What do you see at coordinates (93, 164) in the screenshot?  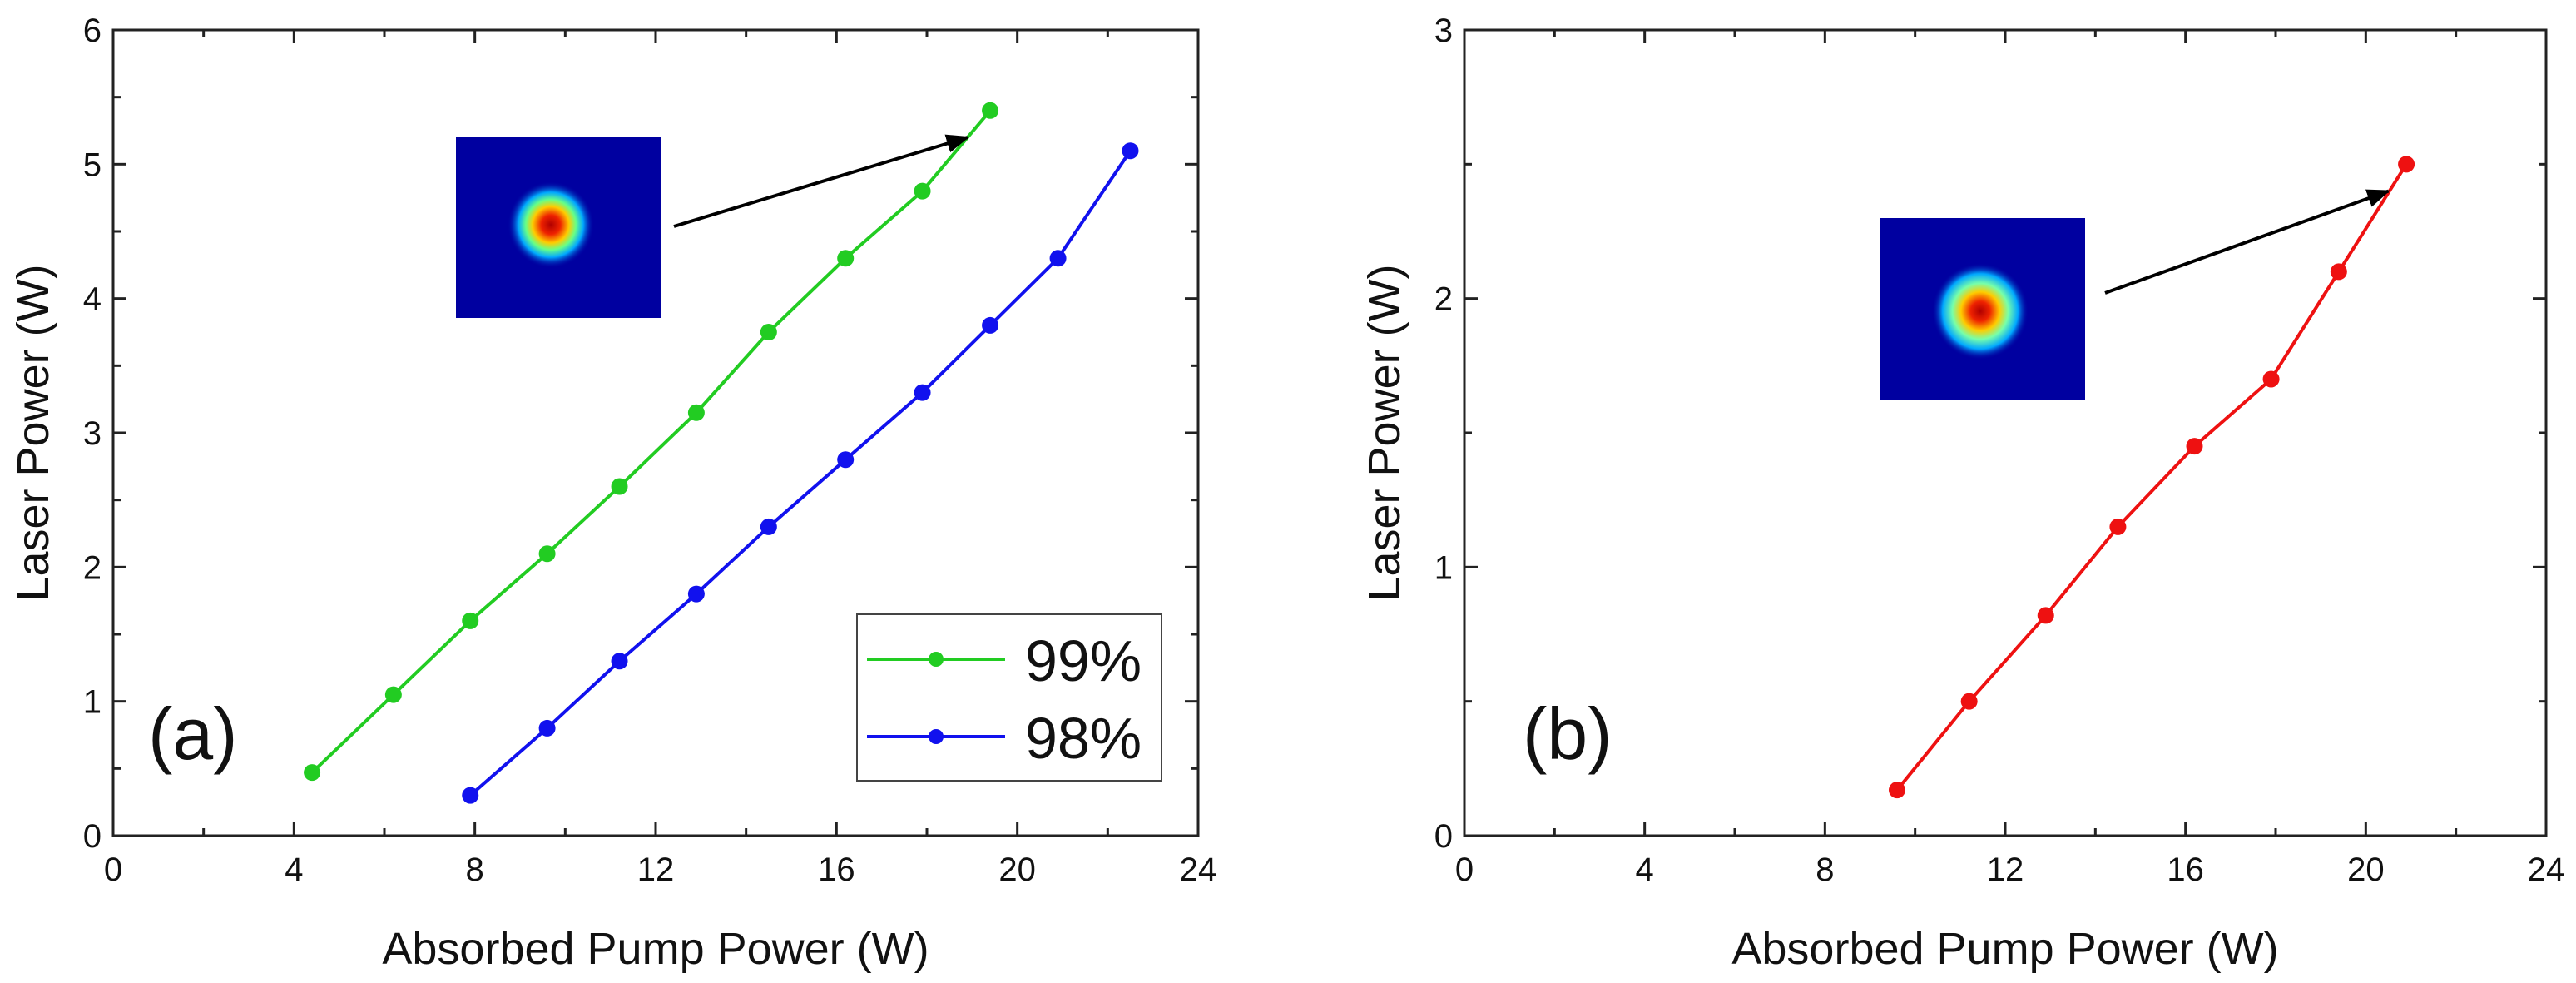 I see `y-tick-label: 5` at bounding box center [93, 164].